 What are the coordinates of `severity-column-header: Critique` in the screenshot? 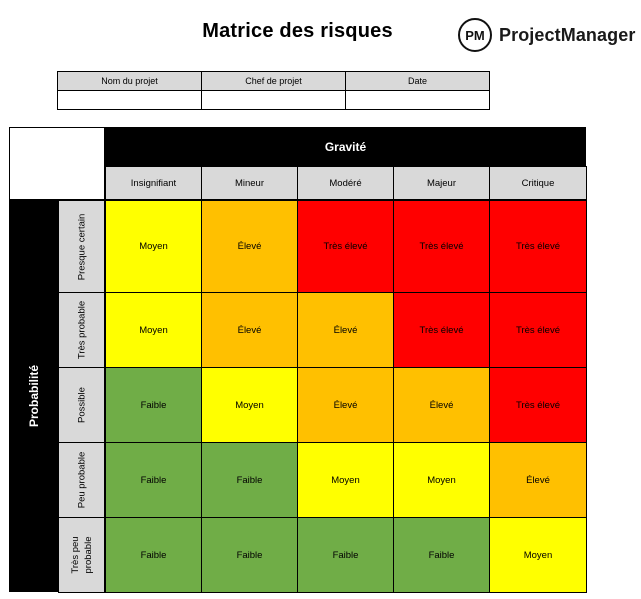 It's located at (538, 183).